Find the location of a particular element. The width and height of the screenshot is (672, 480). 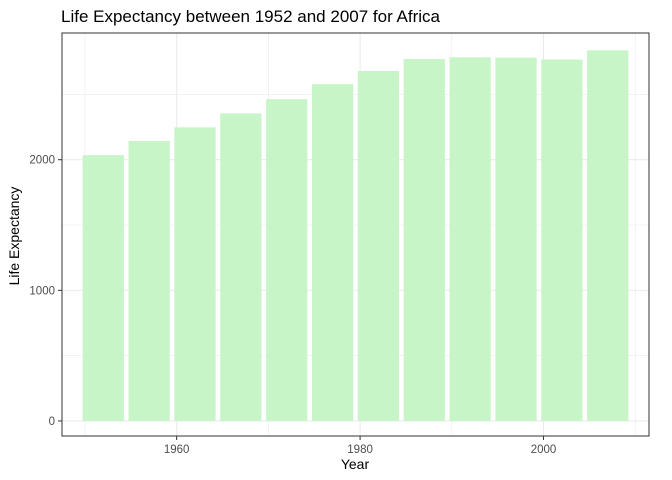

bar-1957 is located at coordinates (149, 280).